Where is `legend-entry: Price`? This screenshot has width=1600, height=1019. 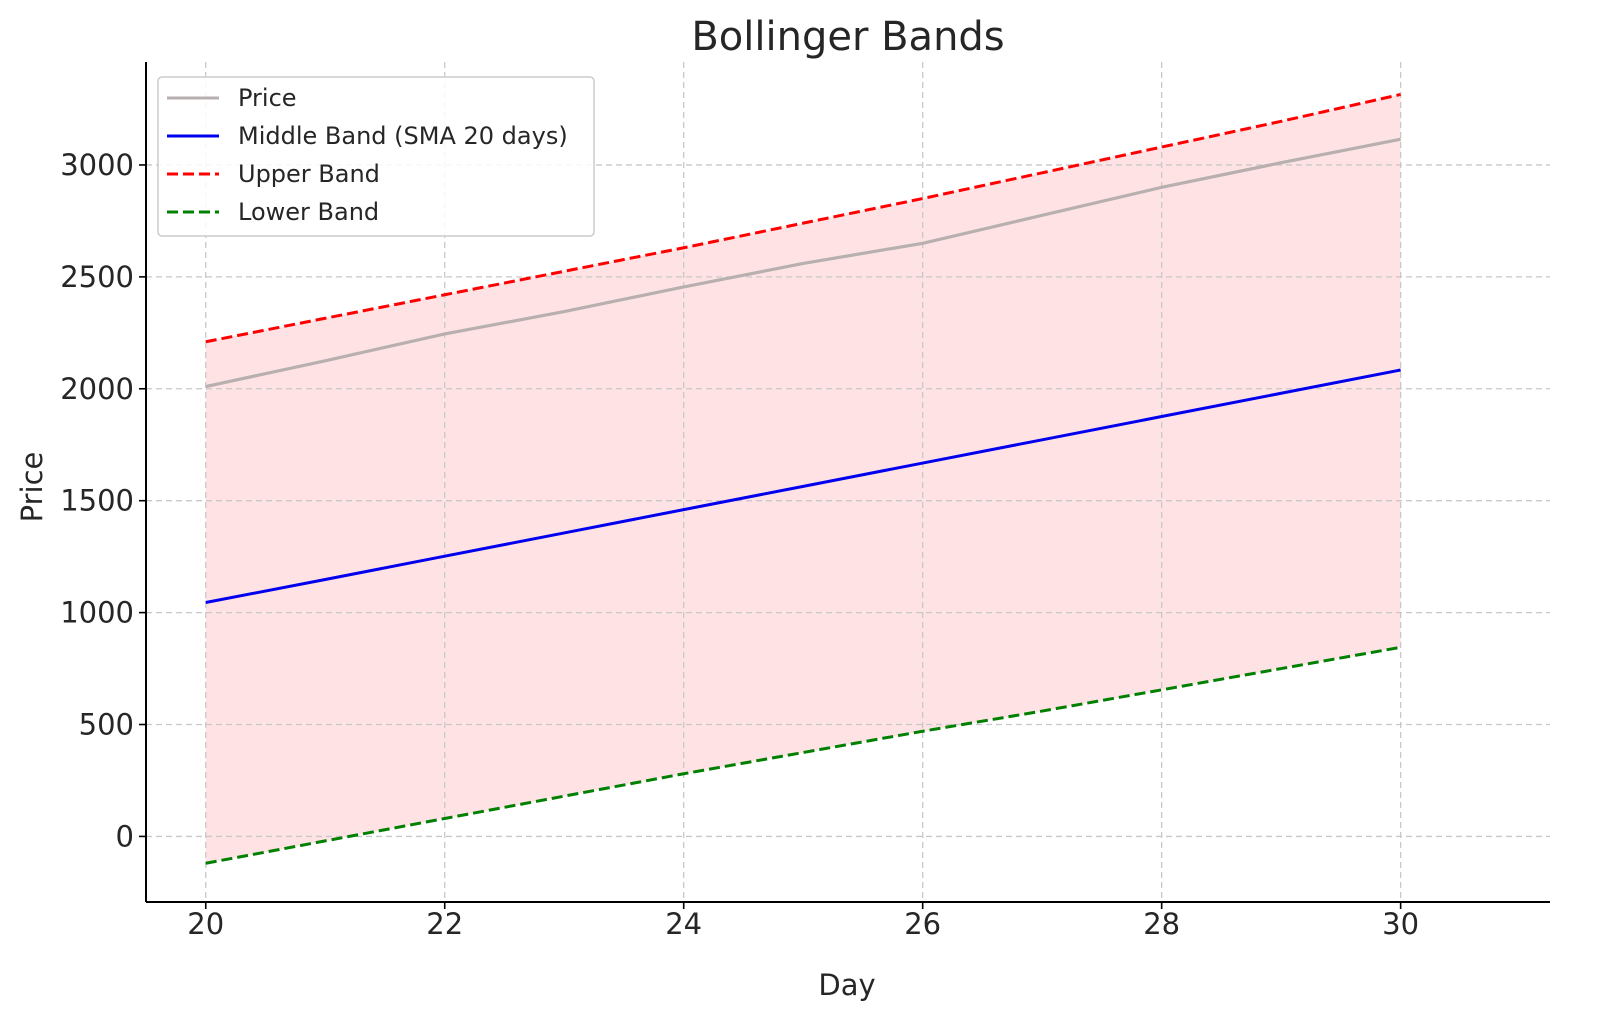
legend-entry: Price is located at coordinates (232, 98).